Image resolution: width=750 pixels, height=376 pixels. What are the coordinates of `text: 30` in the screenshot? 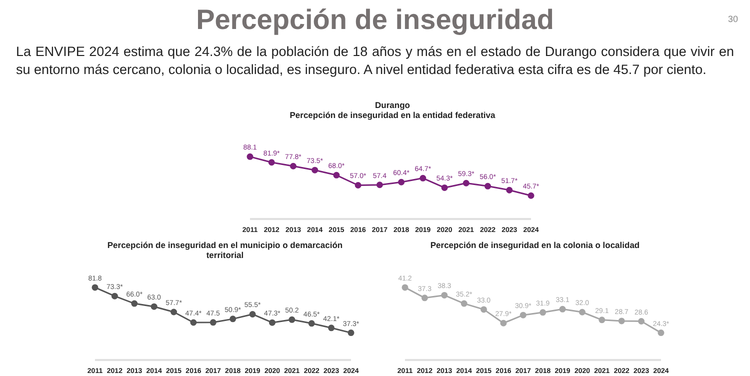 It's located at (733, 19).